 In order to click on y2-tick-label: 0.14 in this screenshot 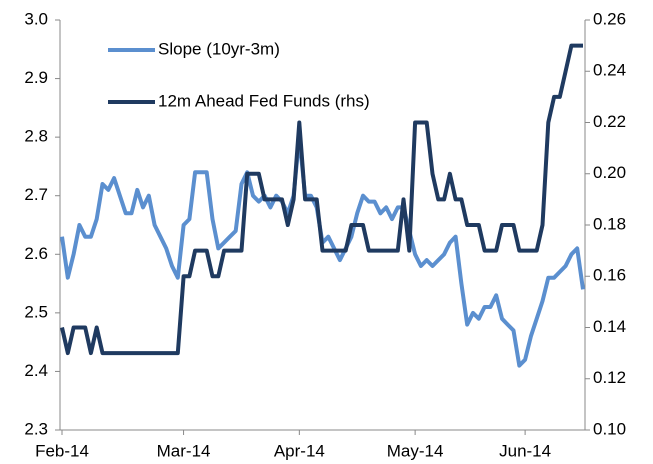, I will do `click(609, 326)`.